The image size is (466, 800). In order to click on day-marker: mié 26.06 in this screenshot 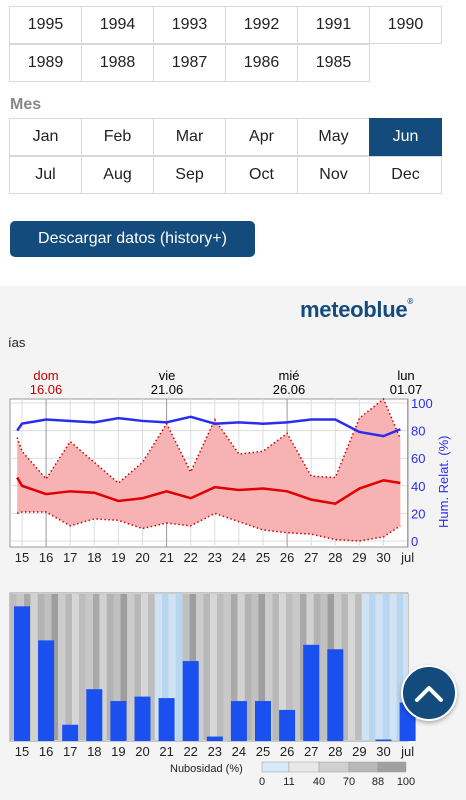, I will do `click(289, 383)`.